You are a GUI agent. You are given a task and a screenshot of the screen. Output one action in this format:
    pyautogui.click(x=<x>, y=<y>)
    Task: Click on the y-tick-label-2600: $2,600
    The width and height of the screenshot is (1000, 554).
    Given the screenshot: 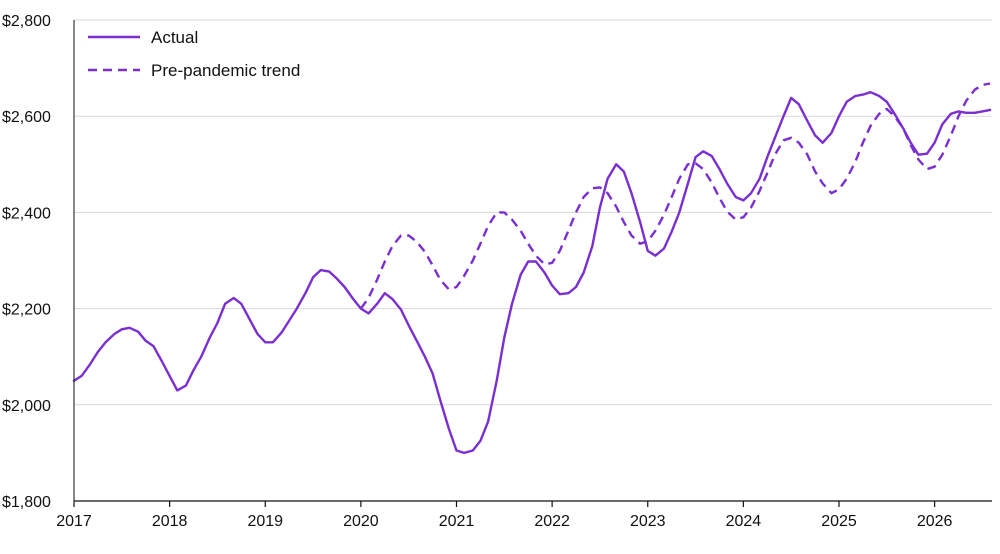 What is the action you would take?
    pyautogui.click(x=26, y=117)
    